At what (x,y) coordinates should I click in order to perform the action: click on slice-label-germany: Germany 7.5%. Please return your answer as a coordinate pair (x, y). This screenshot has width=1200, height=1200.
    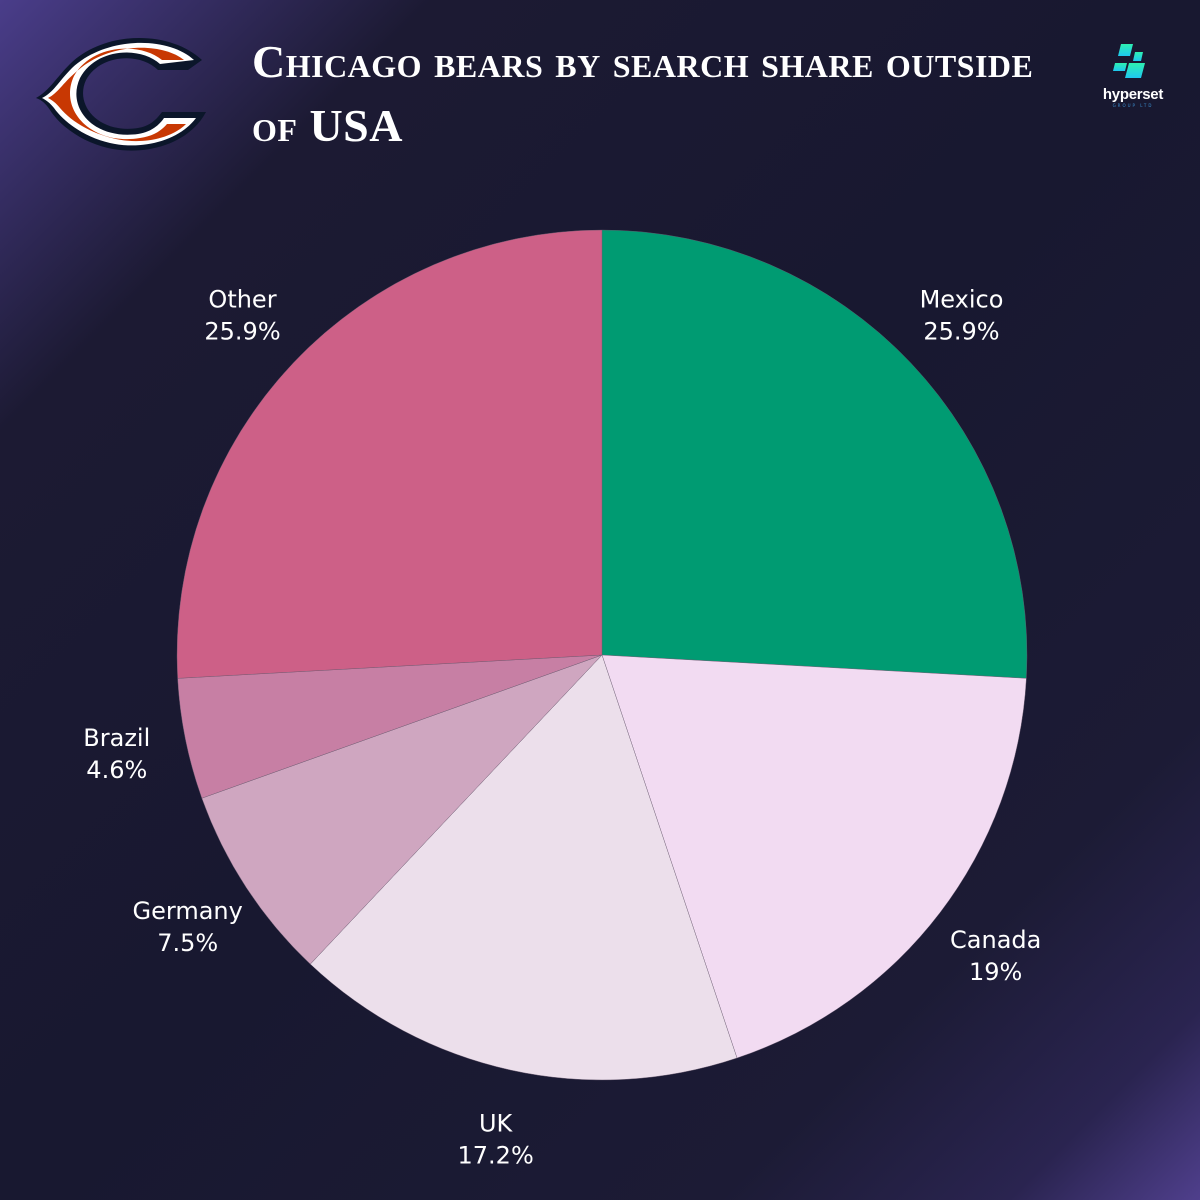
    Looking at the image, I should click on (188, 927).